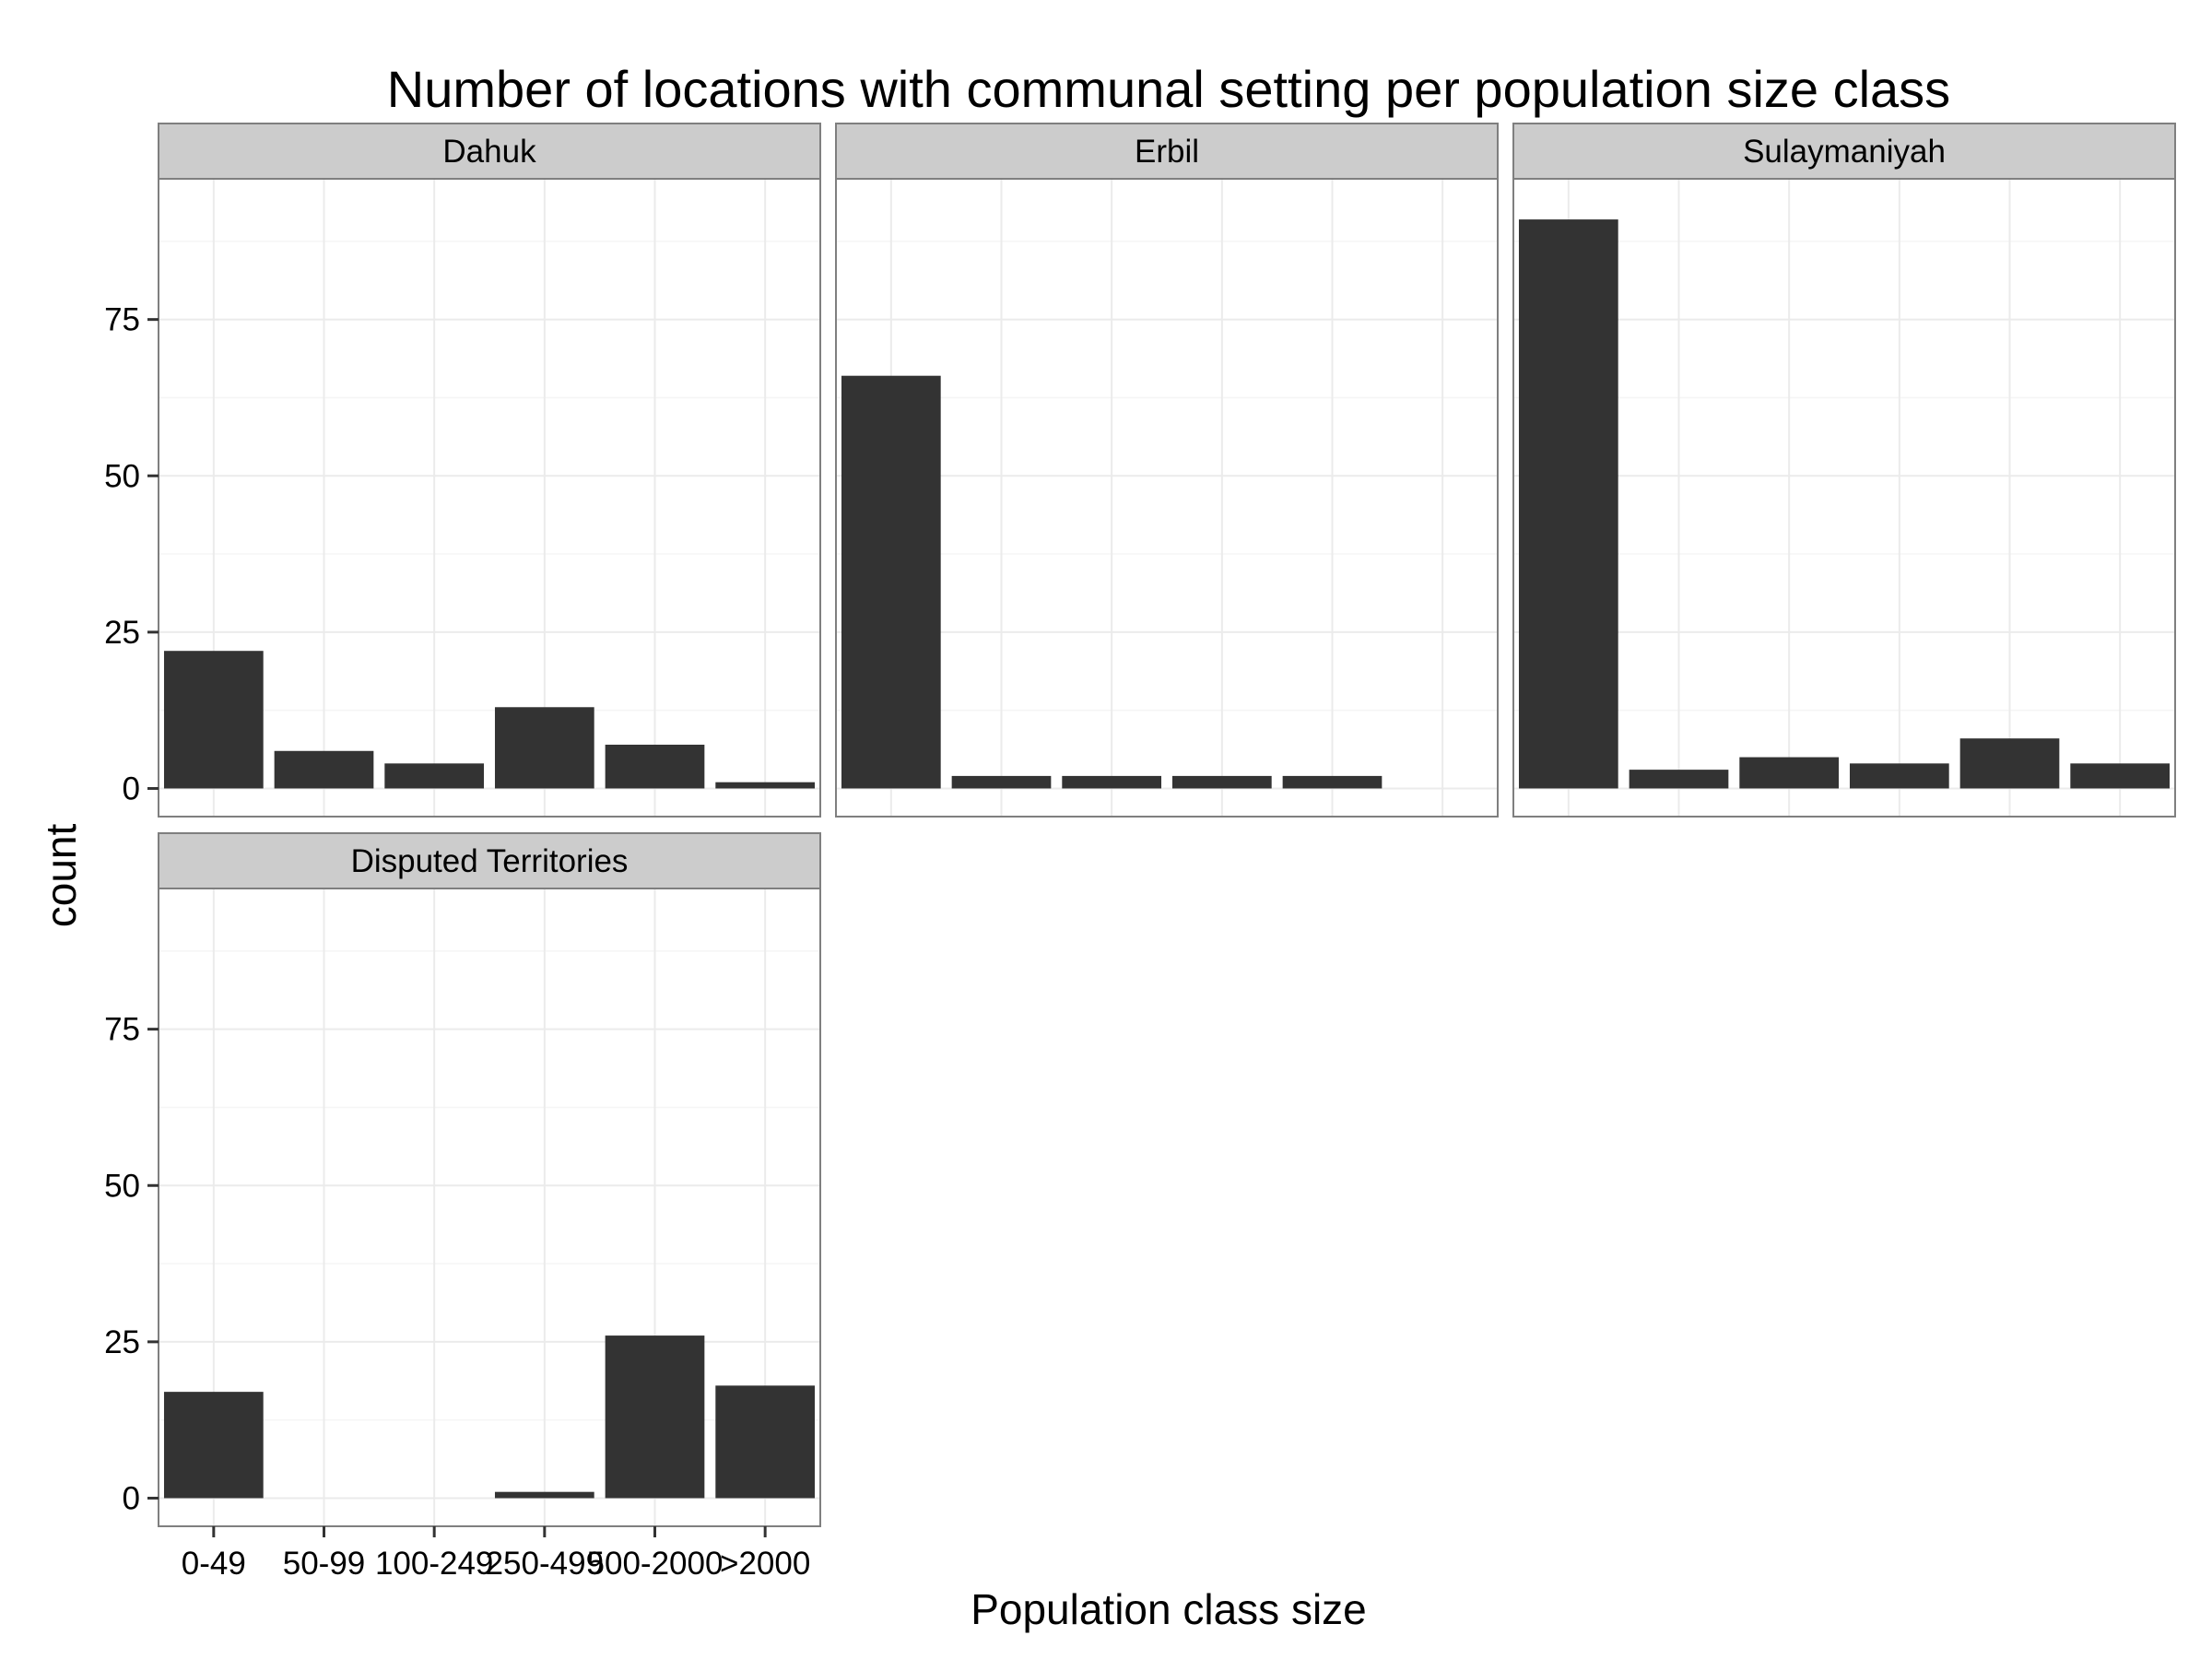 Image resolution: width=2212 pixels, height=1659 pixels. Describe the element at coordinates (434, 1564) in the screenshot. I see `x-tick-label: 100-249` at that location.